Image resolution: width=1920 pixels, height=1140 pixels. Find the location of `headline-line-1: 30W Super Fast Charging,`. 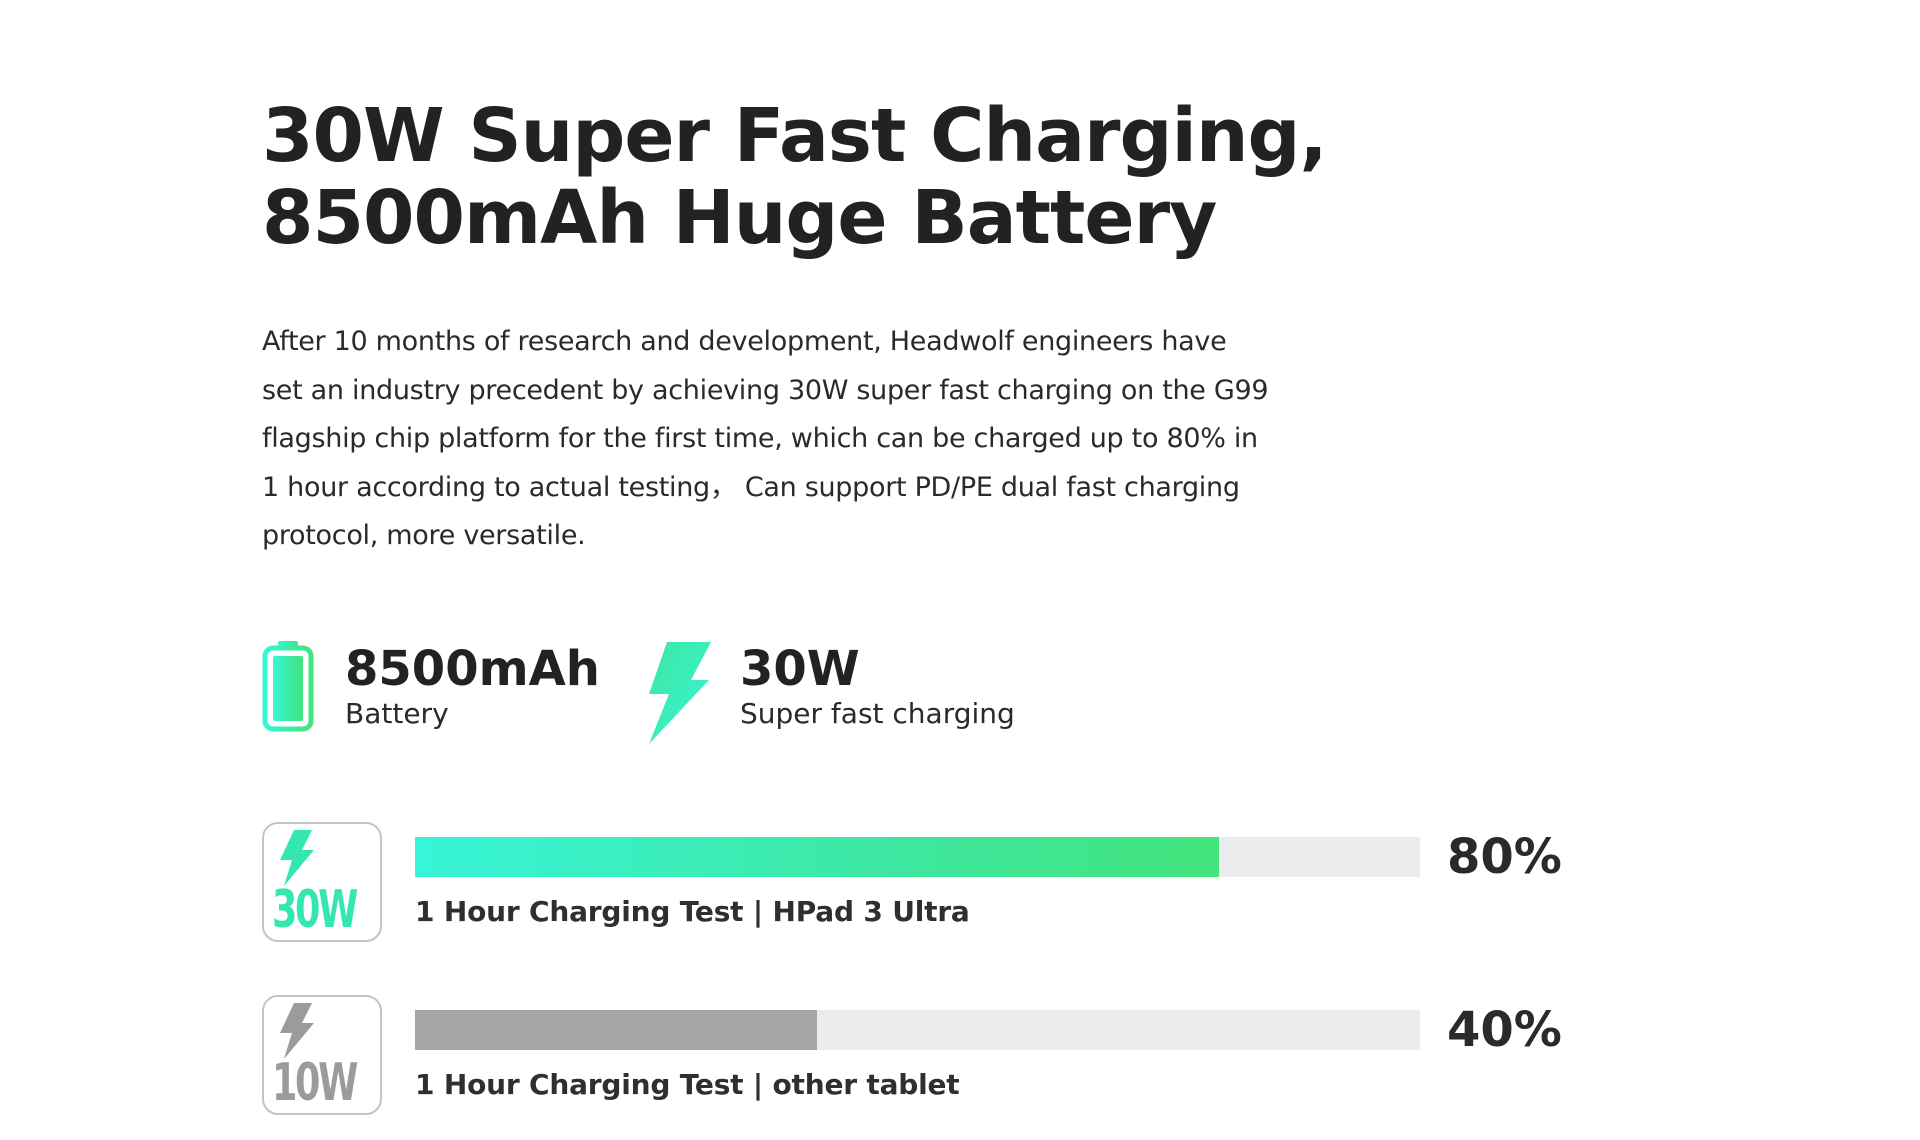

headline-line-1: 30W Super Fast Charging, is located at coordinates (795, 136).